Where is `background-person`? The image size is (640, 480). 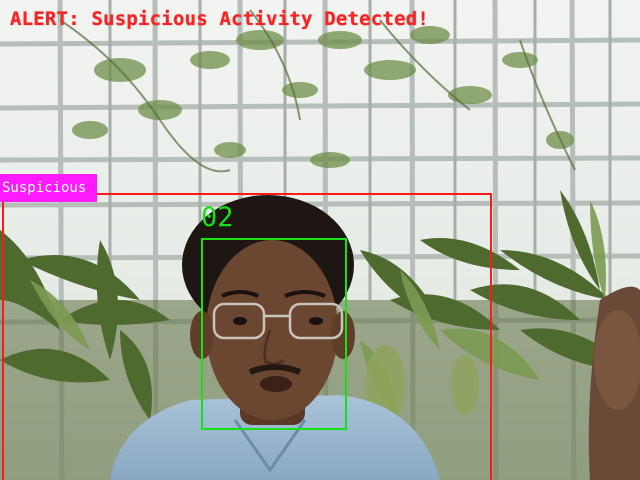
background-person is located at coordinates (614, 383).